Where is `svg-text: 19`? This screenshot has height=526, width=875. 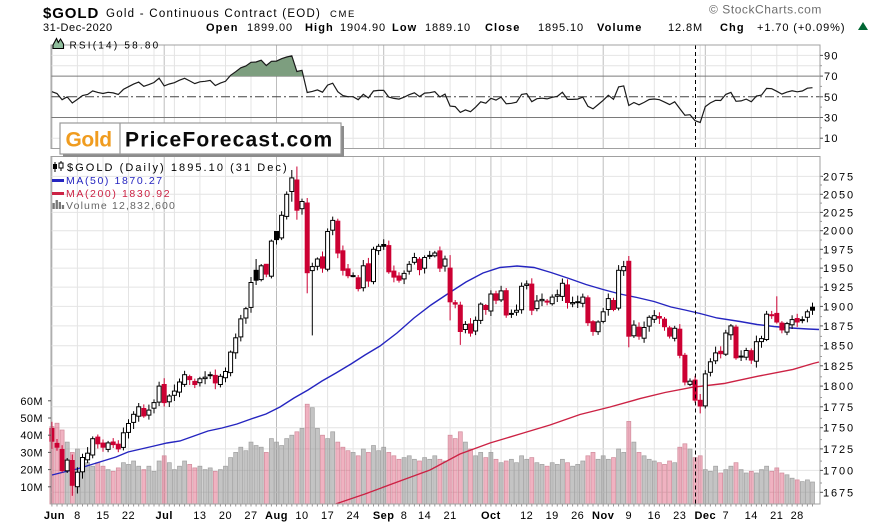
svg-text: 19 is located at coordinates (552, 516).